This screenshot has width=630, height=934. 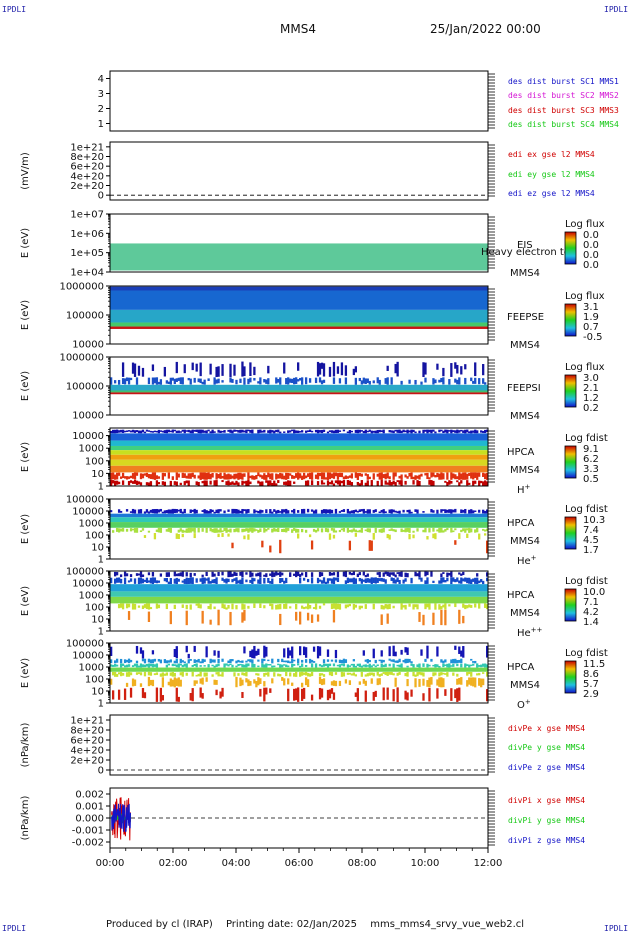 I want to click on footer-filename: mms_mms4_srvy_vue_web2.cl, so click(x=447, y=924).